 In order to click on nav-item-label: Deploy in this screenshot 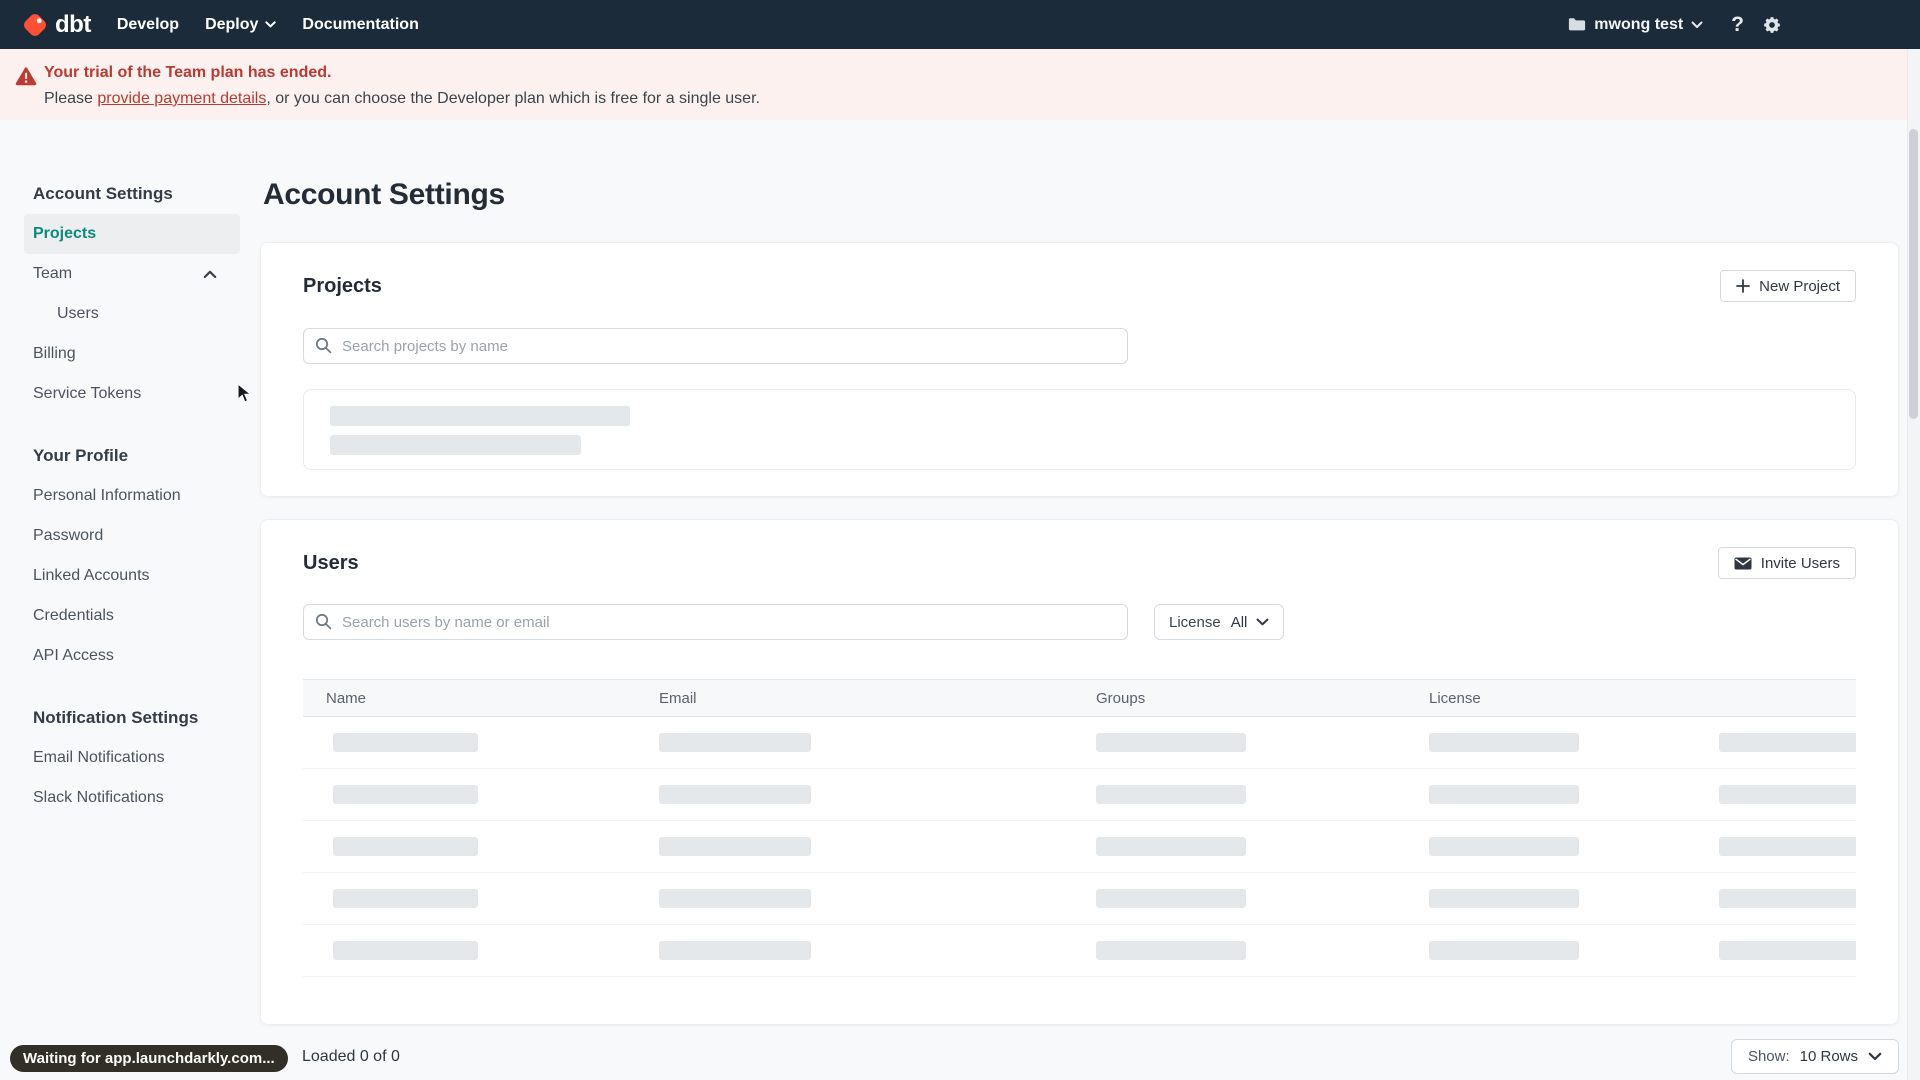, I will do `click(232, 24)`.